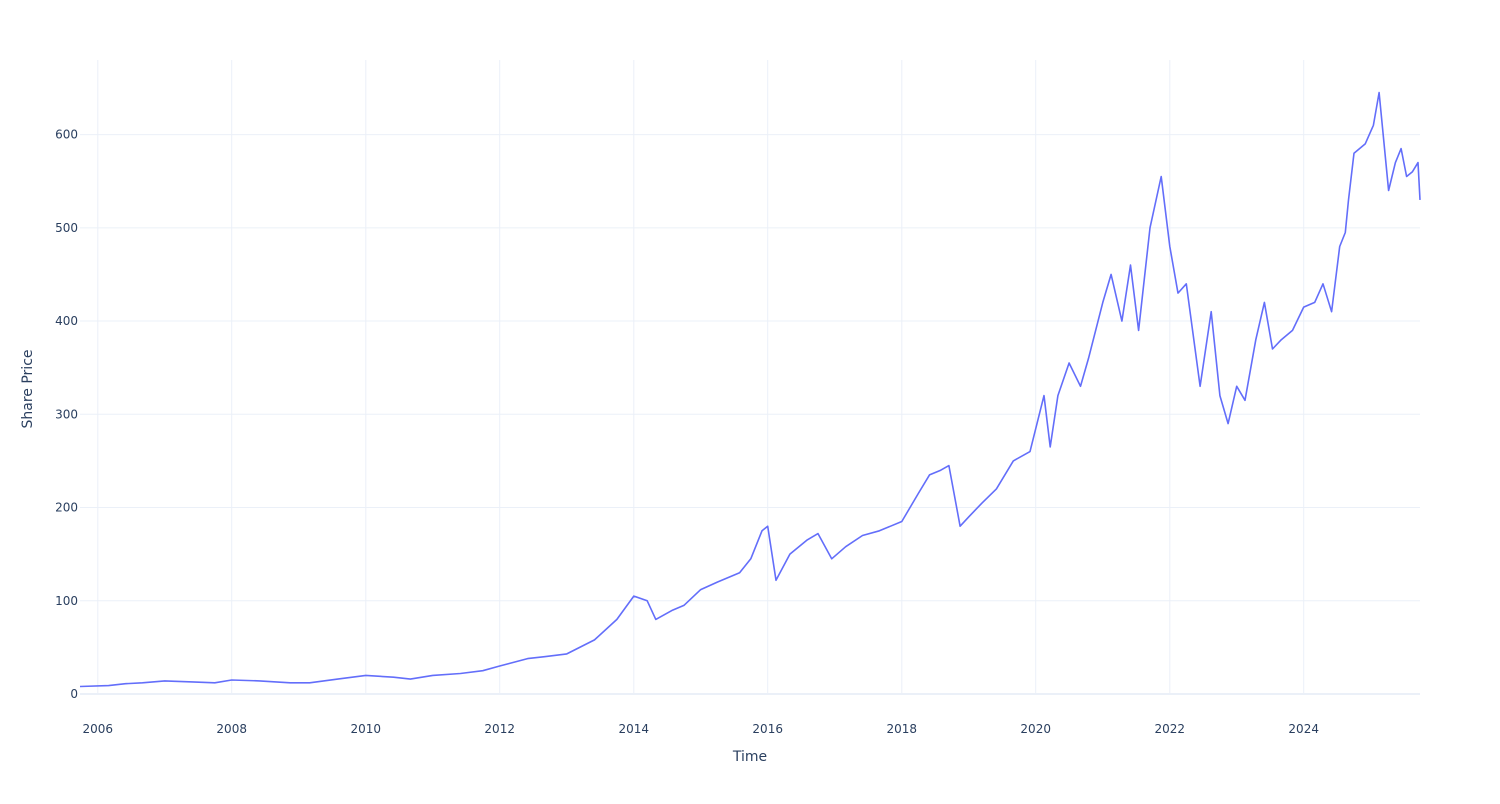 This screenshot has width=1500, height=804. Describe the element at coordinates (1035, 729) in the screenshot. I see `x-tick-label: 2020` at that location.